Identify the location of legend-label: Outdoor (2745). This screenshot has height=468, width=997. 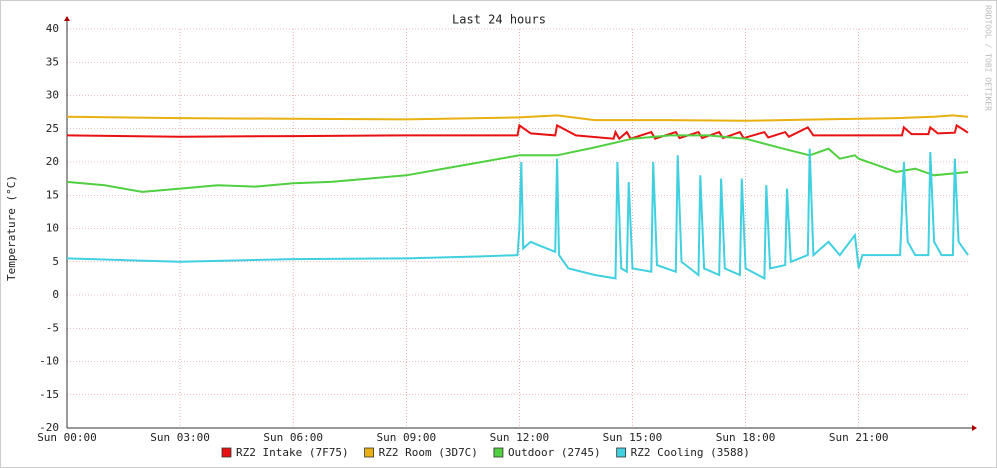
(554, 452).